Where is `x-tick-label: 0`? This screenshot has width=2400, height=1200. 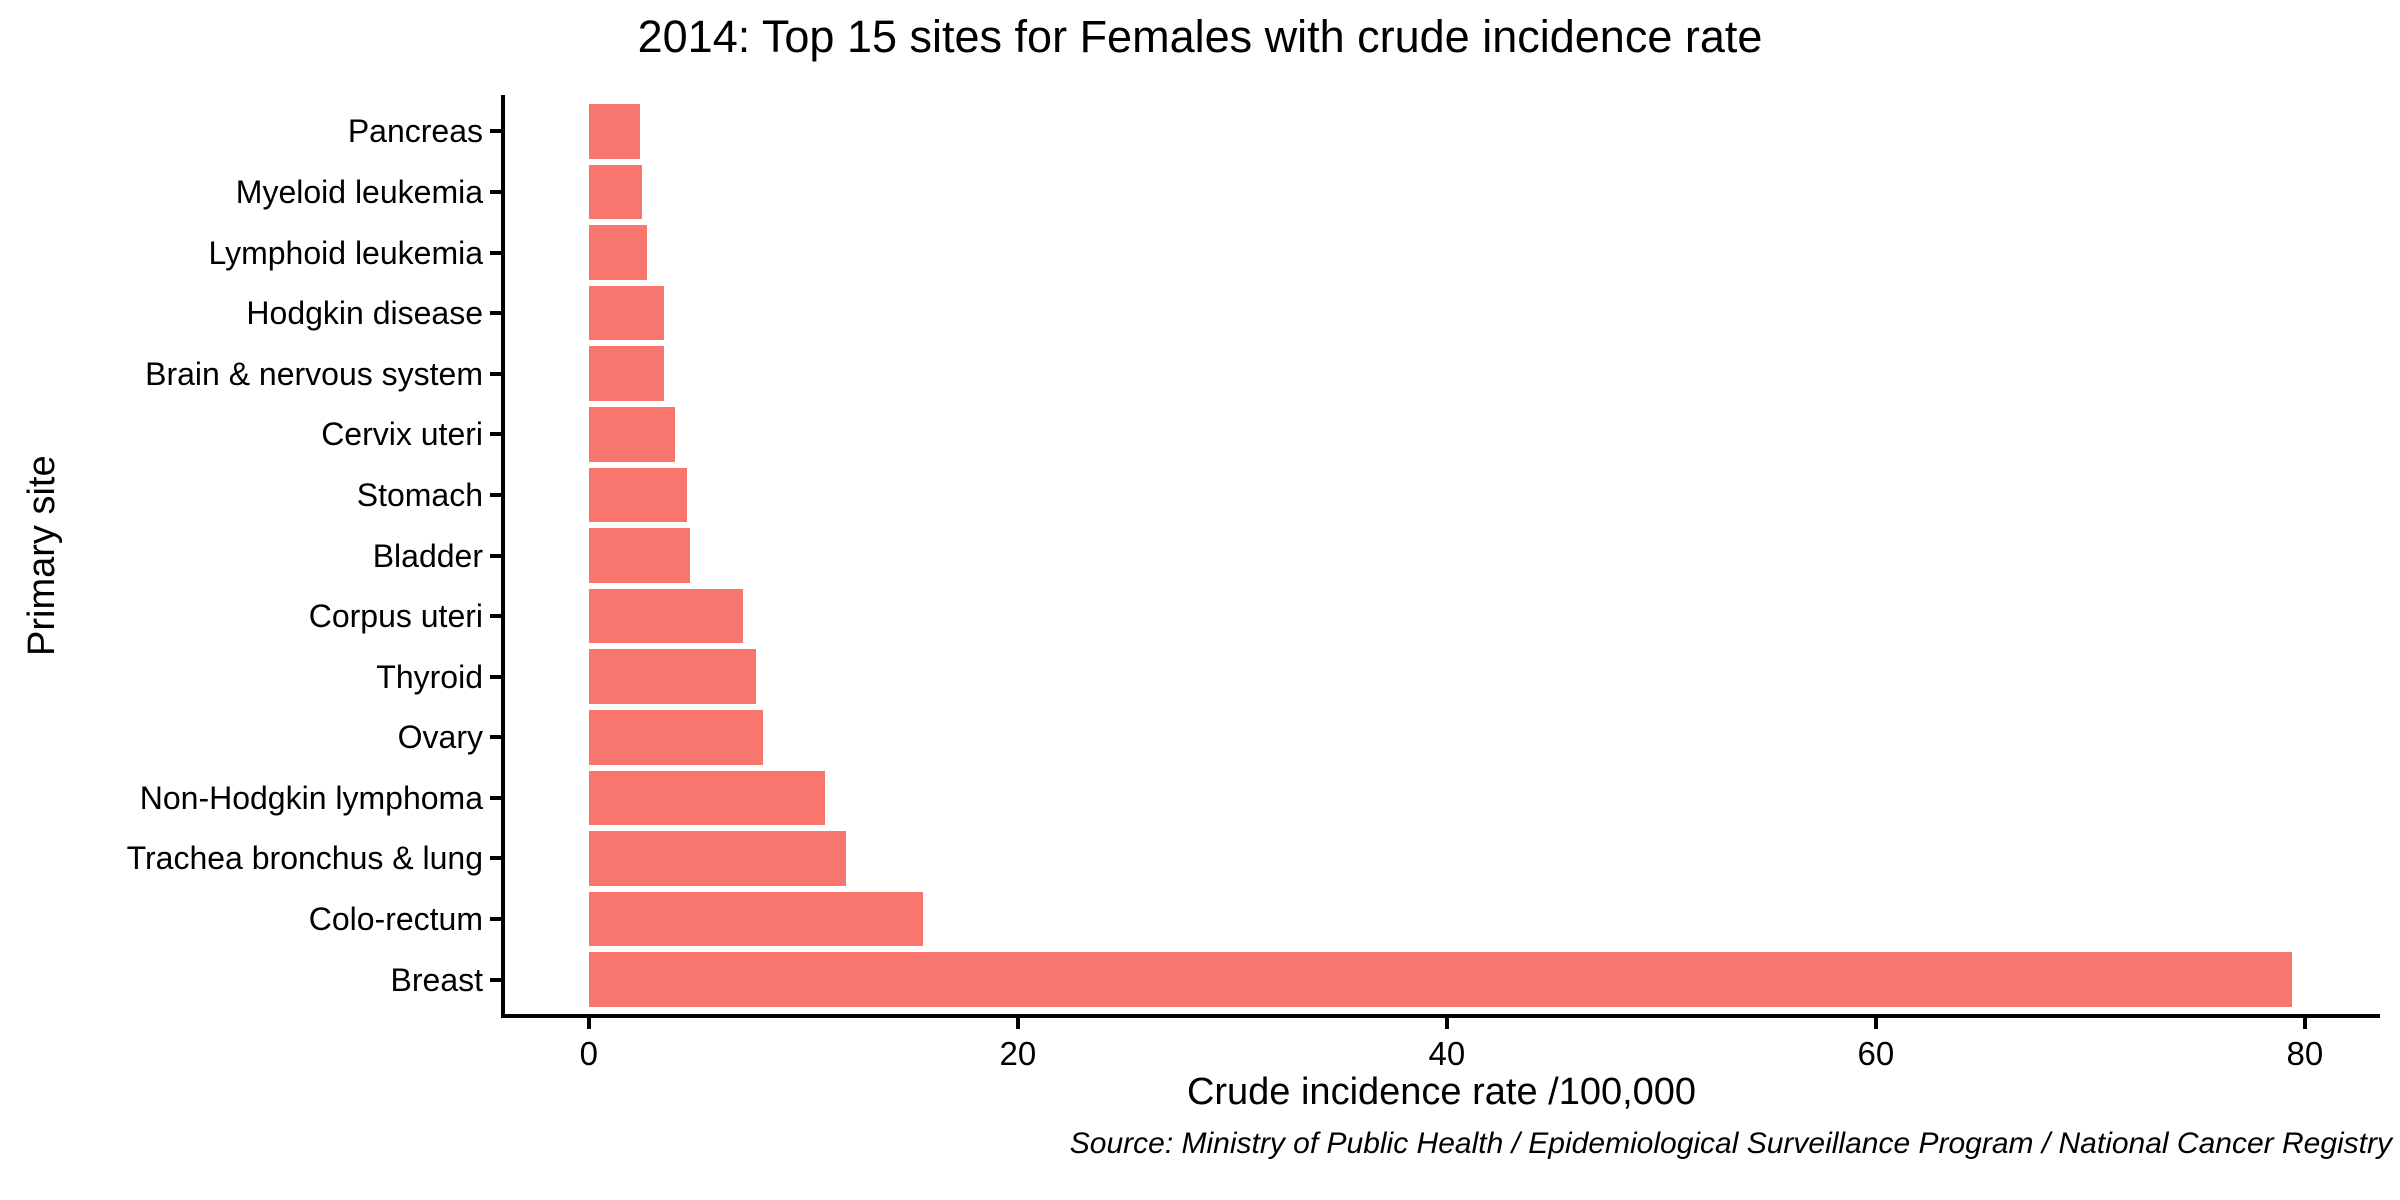
x-tick-label: 0 is located at coordinates (588, 1053).